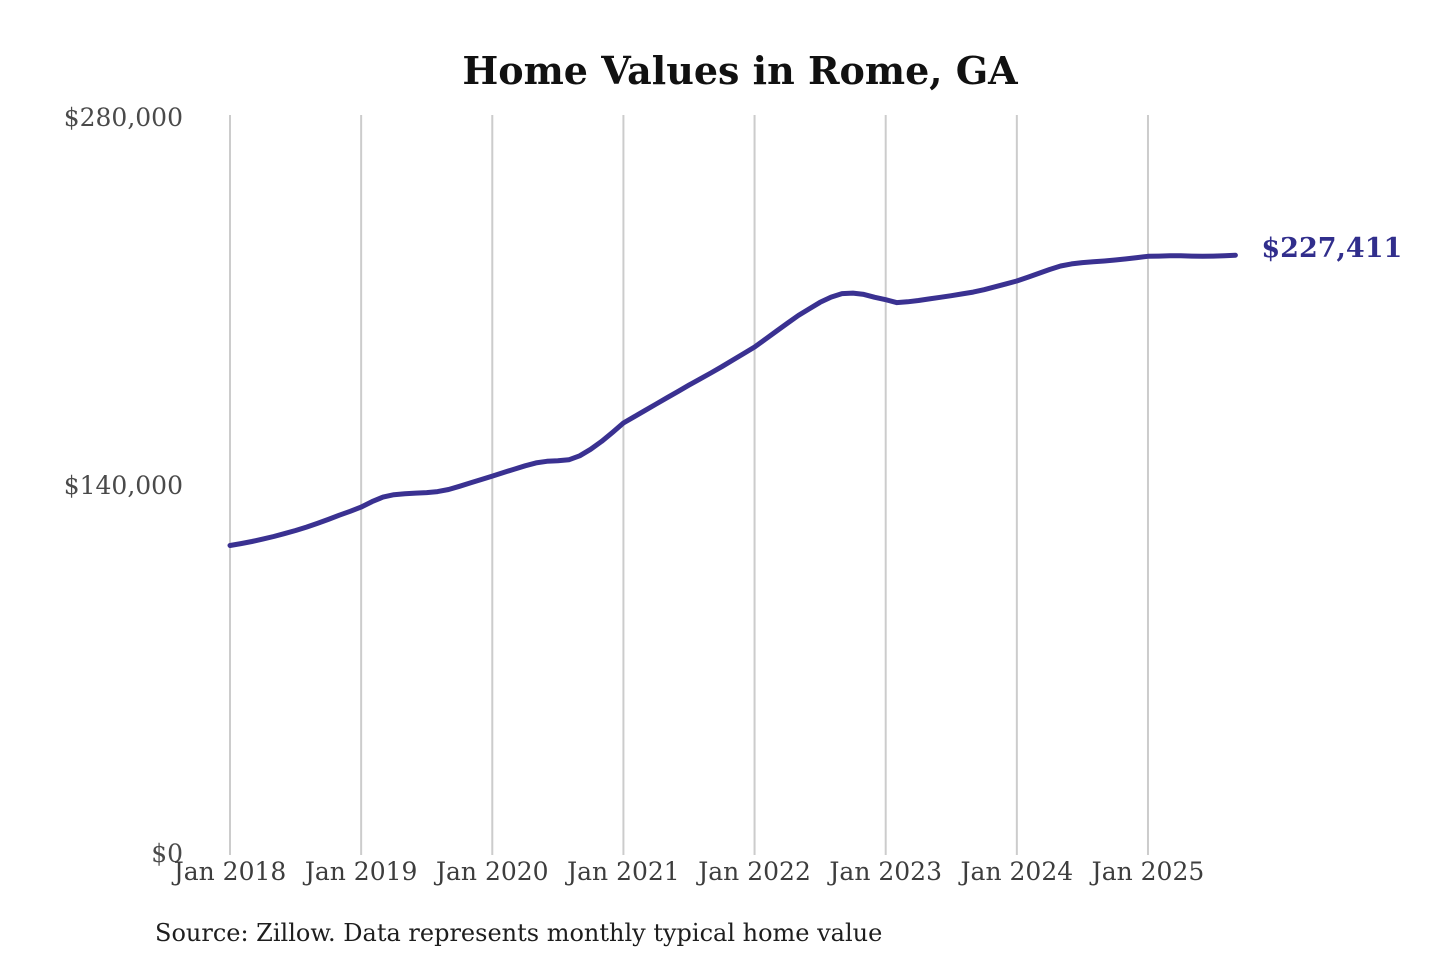 This screenshot has height=960, width=1440. Describe the element at coordinates (884, 871) in the screenshot. I see `x-tick-label: Jan 2023` at that location.